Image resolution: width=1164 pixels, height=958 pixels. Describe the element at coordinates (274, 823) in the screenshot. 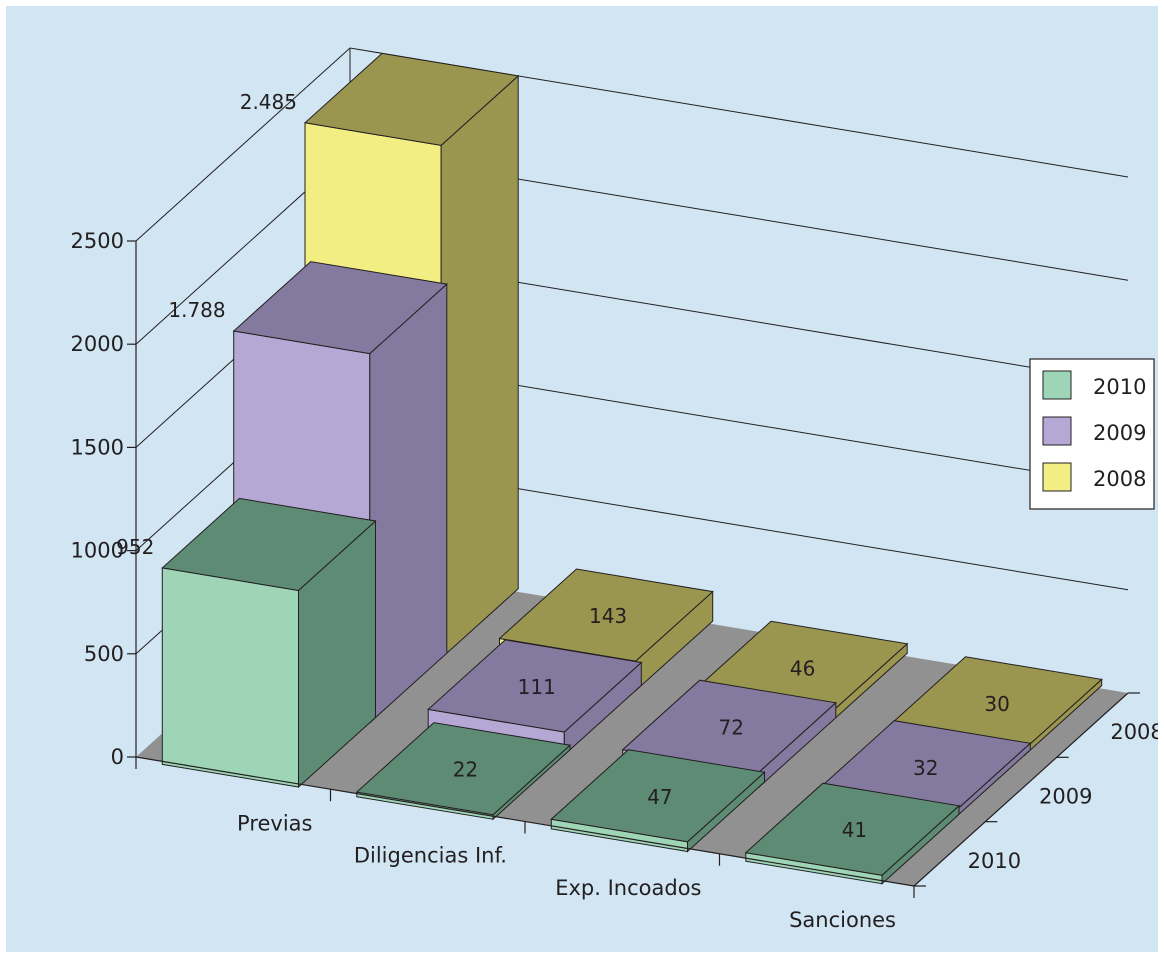

I see `category-label: Previas` at that location.